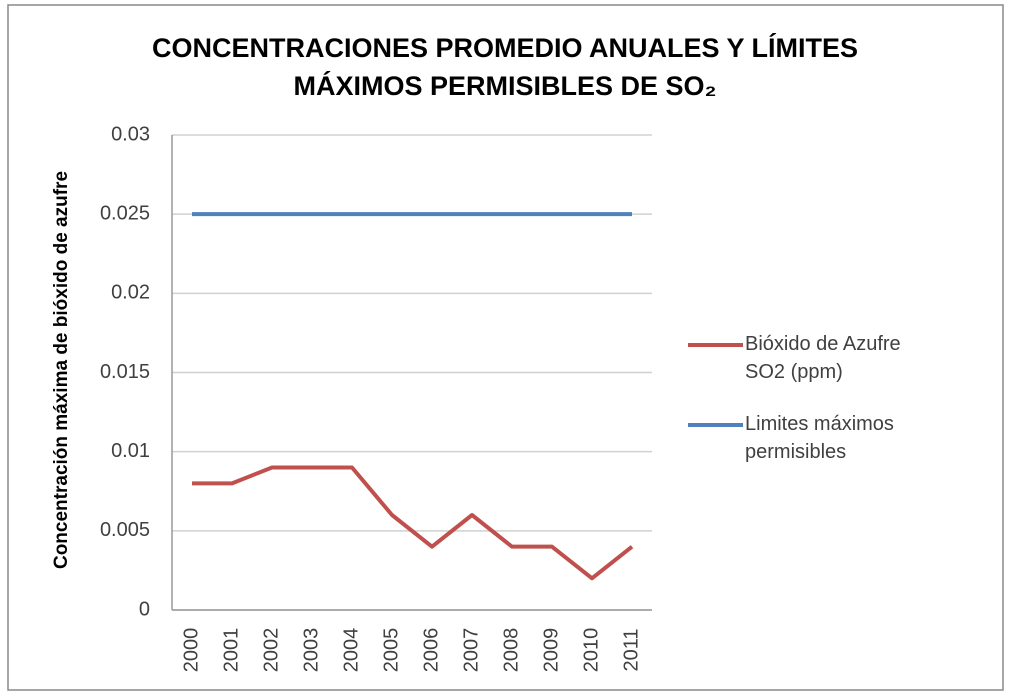 The width and height of the screenshot is (1010, 696). I want to click on x-tick-label: 2005, so click(391, 650).